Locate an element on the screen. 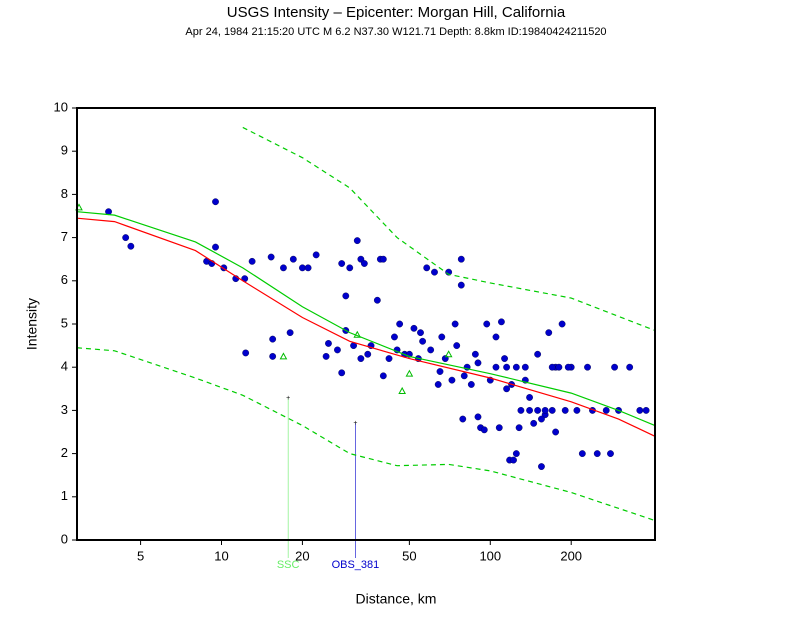 This screenshot has width=792, height=617. y-tick-label: 2 is located at coordinates (64, 452).